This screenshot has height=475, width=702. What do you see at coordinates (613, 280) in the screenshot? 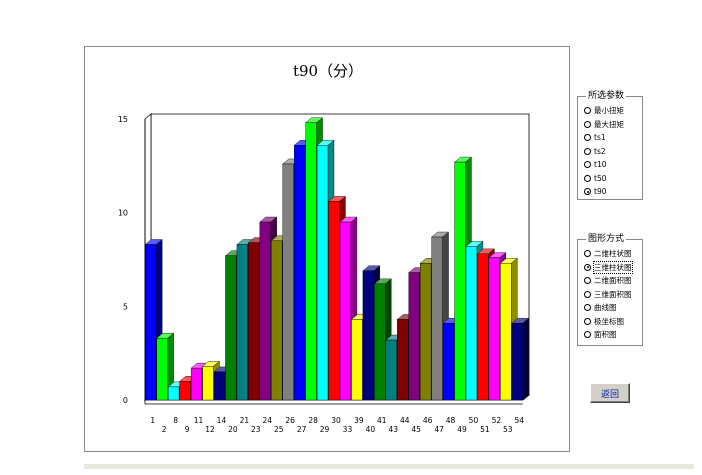
I see `chart-type-option-label: 二维面积图` at bounding box center [613, 280].